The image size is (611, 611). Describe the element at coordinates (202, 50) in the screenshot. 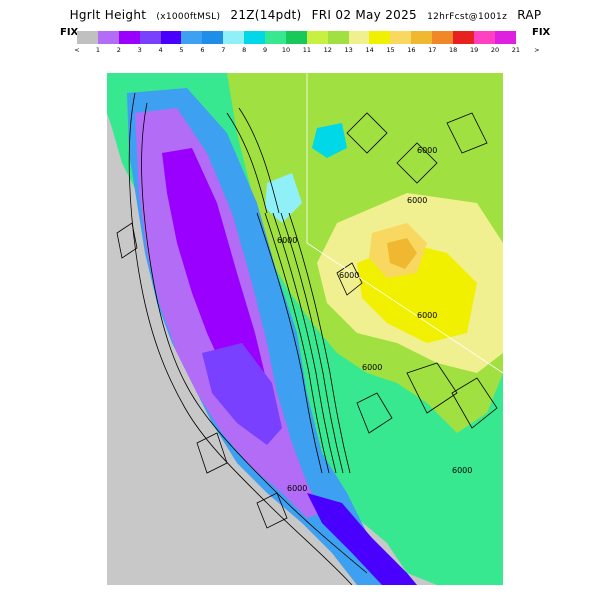

I see `colorbar-tick-label: 6` at that location.